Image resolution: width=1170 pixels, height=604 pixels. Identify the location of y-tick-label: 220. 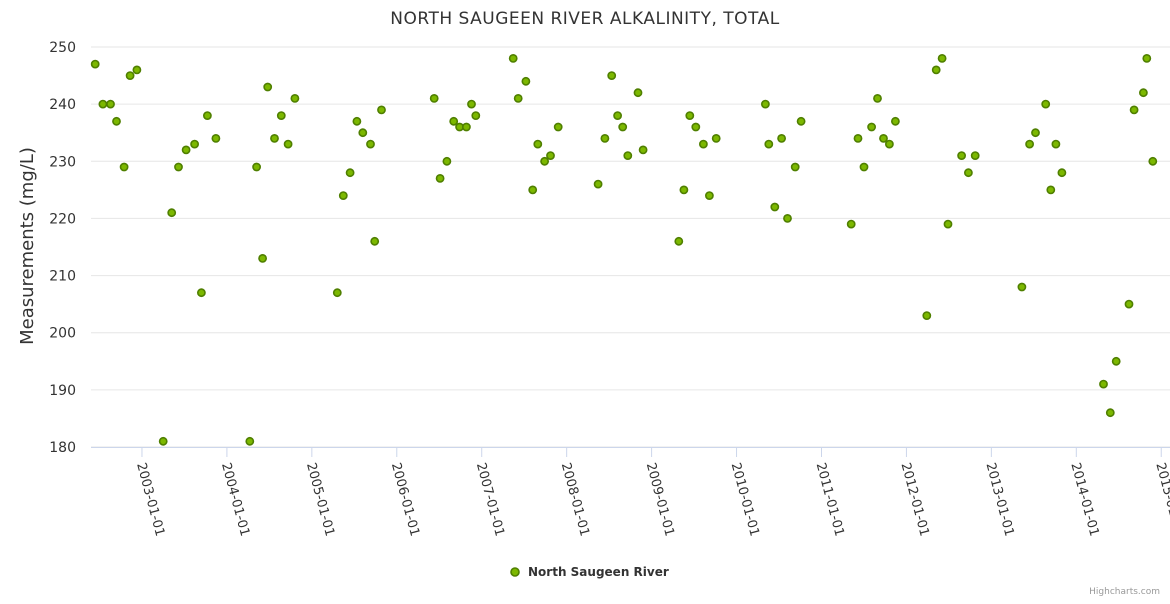
(62, 219).